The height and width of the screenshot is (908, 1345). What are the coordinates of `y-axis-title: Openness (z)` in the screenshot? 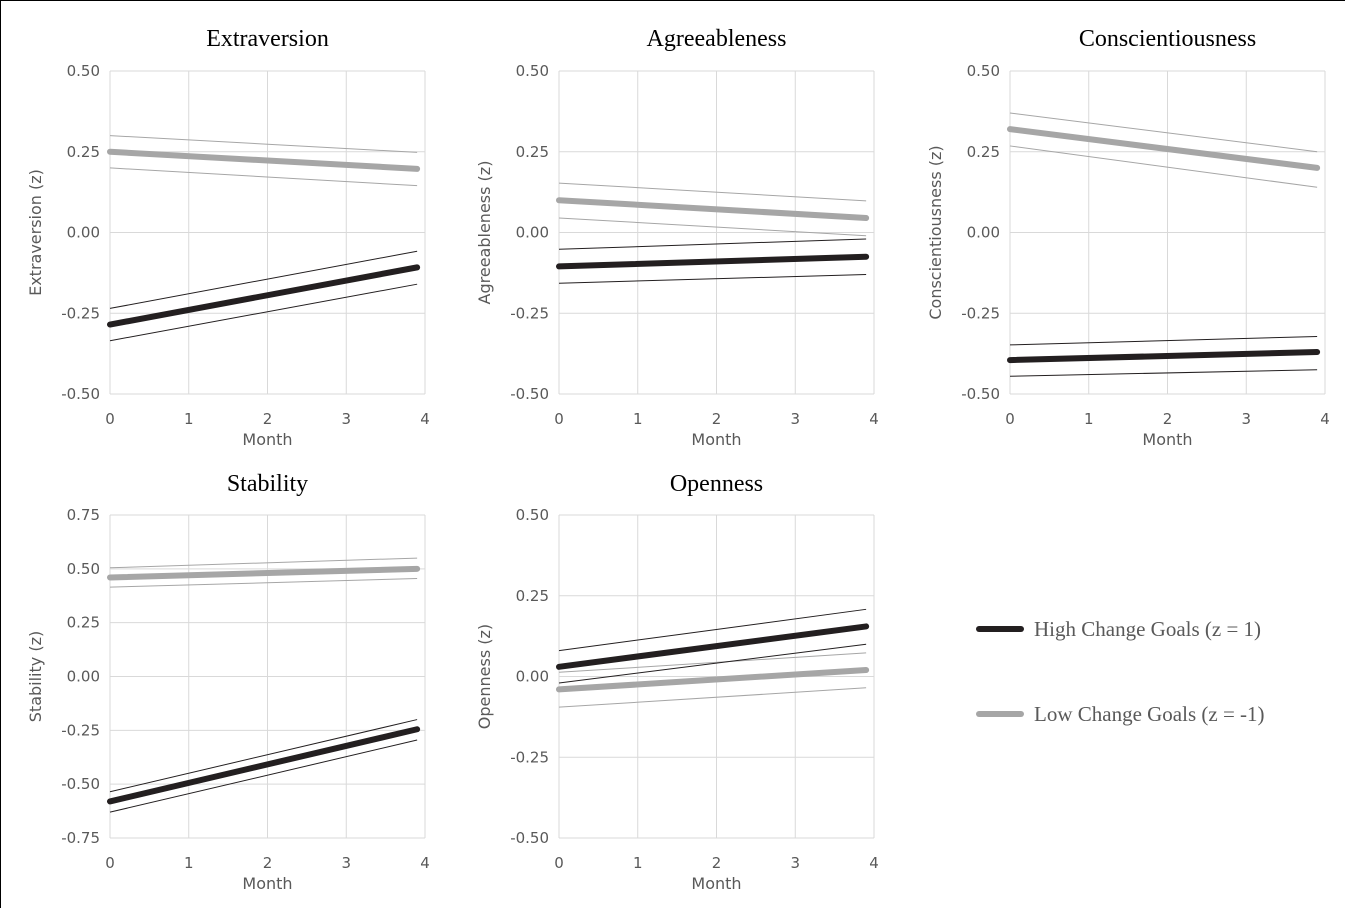 It's located at (484, 676).